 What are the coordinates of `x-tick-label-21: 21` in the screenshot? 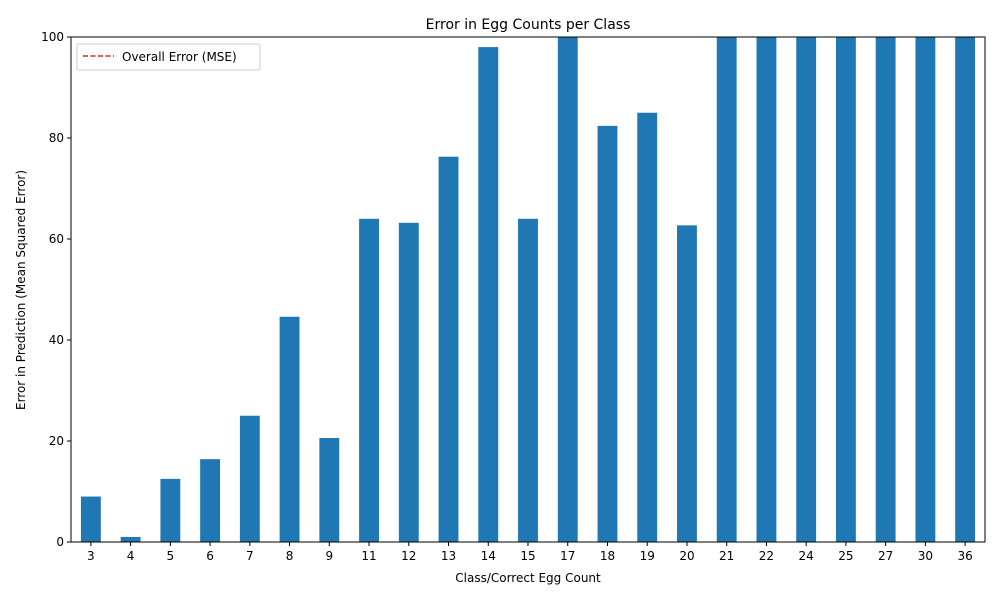 It's located at (726, 556).